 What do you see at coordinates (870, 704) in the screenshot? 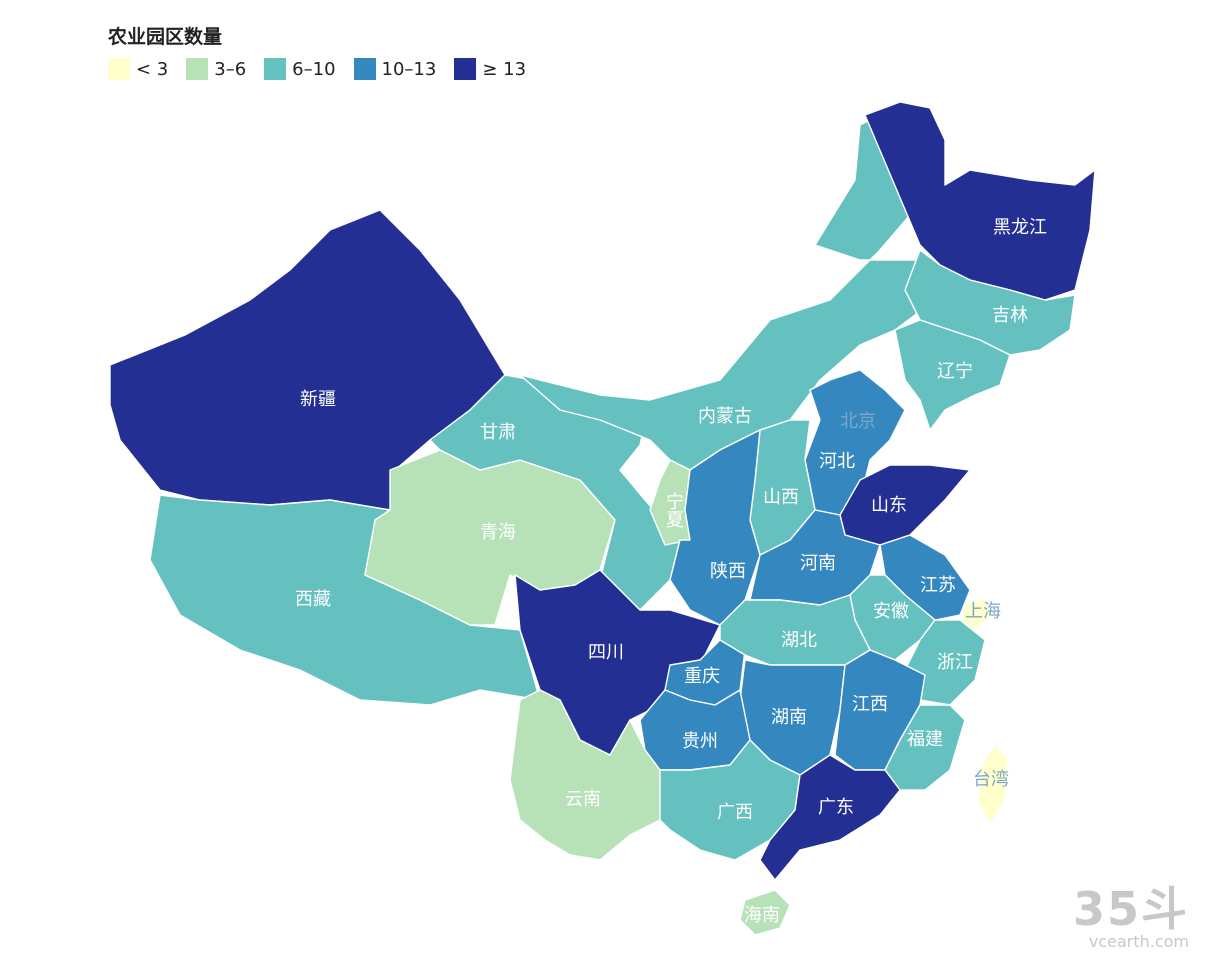
I see `province-label-jiangxi: 江西` at bounding box center [870, 704].